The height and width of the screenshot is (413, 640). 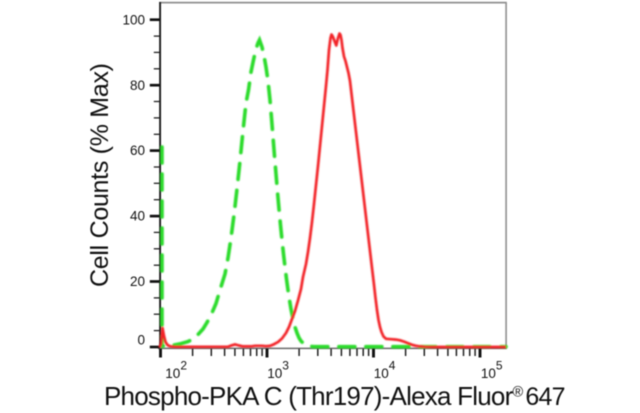 I want to click on svg-text: 100, so click(x=133, y=19).